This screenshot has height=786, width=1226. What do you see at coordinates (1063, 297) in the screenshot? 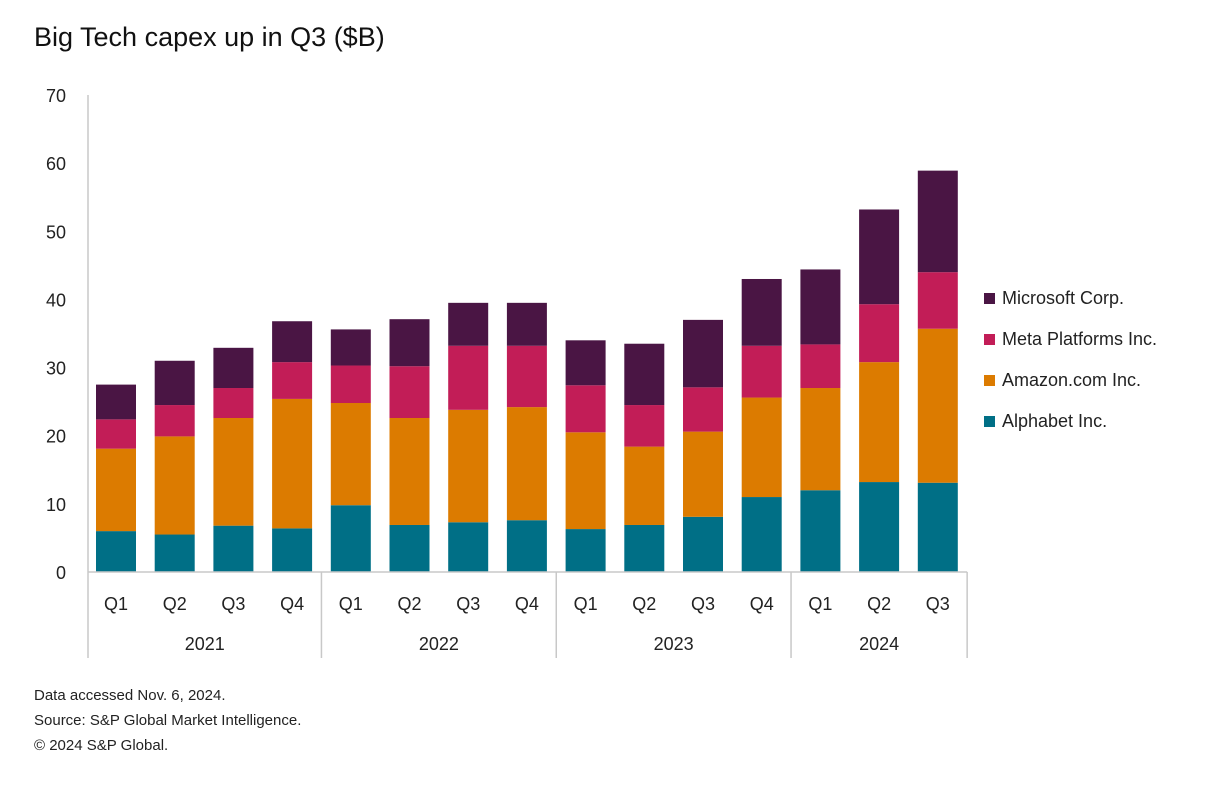
I see `legend-label-microsoft: Microsoft Corp.` at bounding box center [1063, 297].